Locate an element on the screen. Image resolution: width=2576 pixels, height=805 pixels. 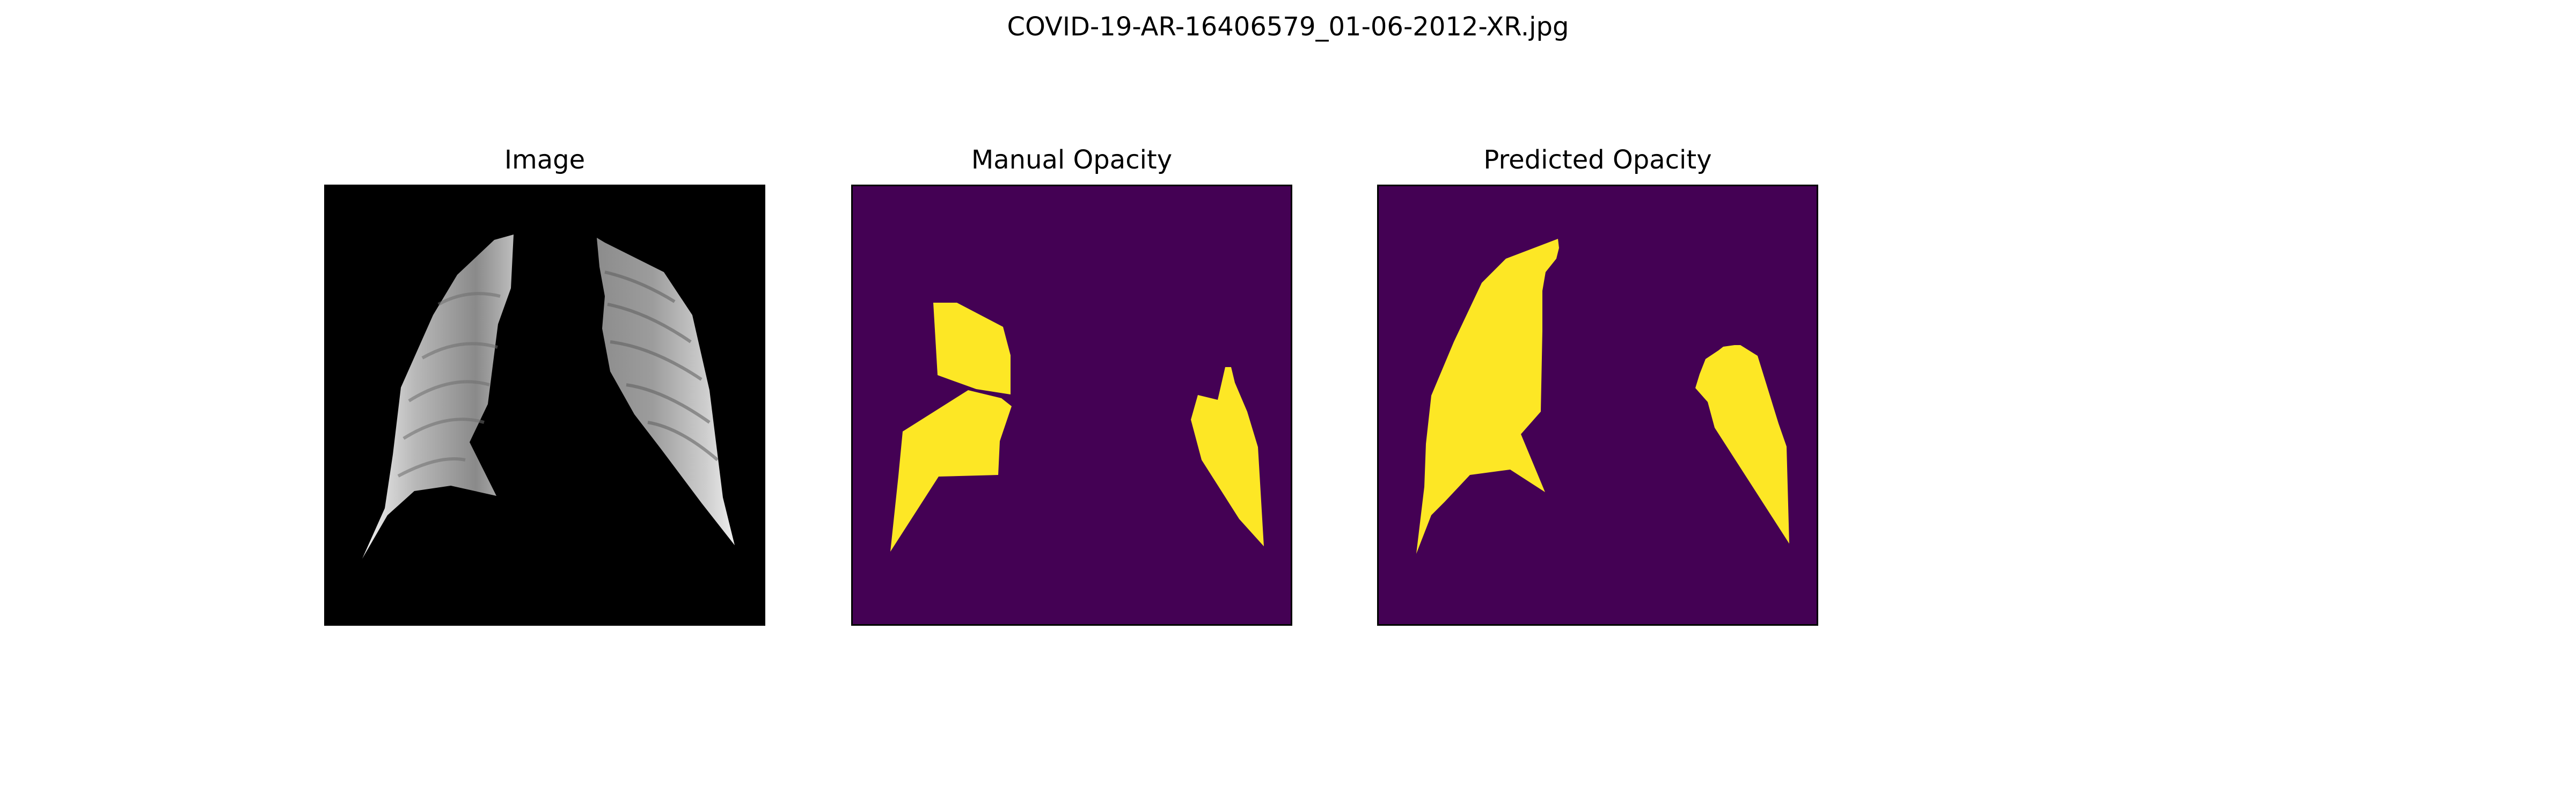
manual-opacity-panel is located at coordinates (1071, 405).